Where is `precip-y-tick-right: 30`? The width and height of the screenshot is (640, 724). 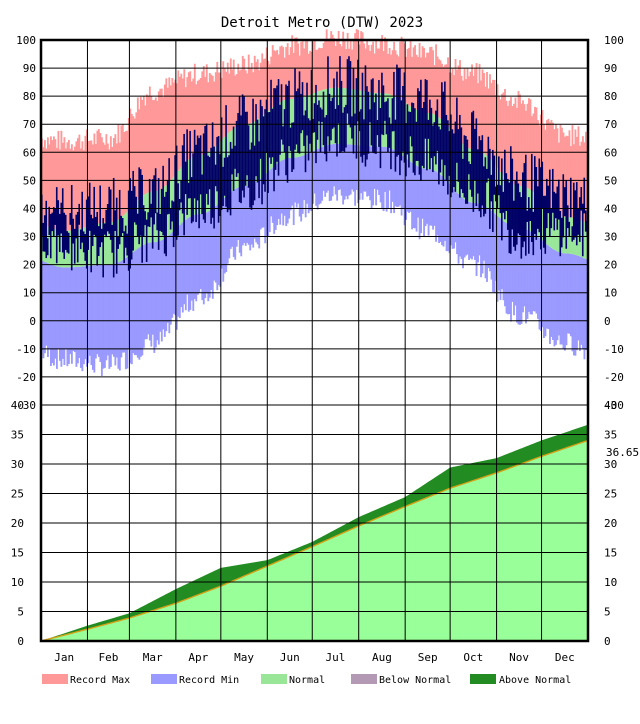
precip-y-tick-right: 30 is located at coordinates (610, 464).